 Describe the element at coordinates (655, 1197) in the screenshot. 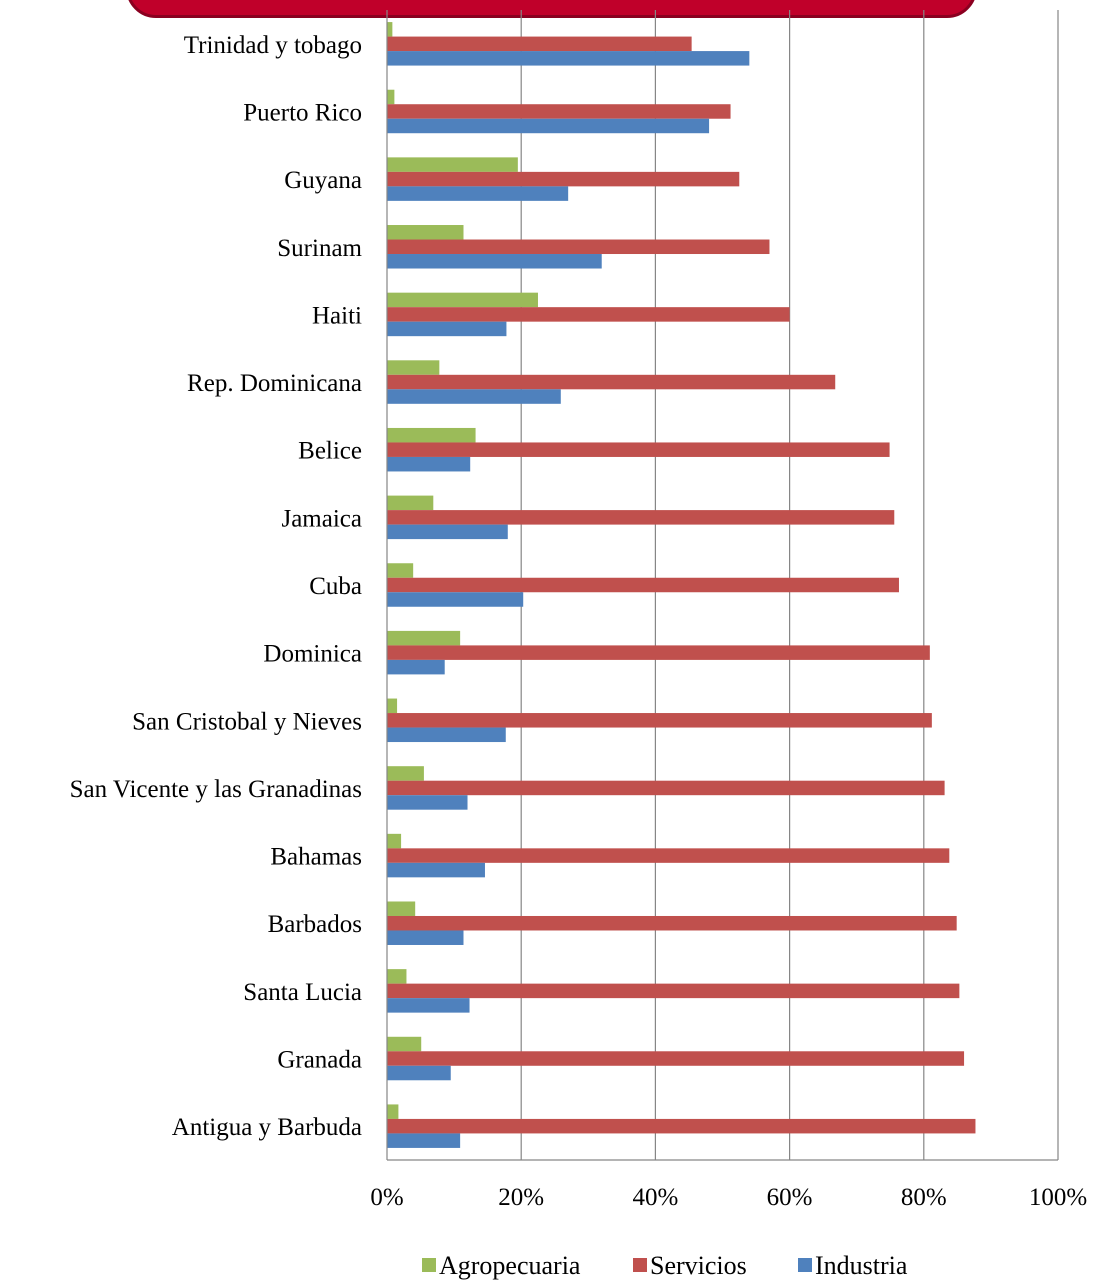

I see `x-tick-label: 40%` at that location.